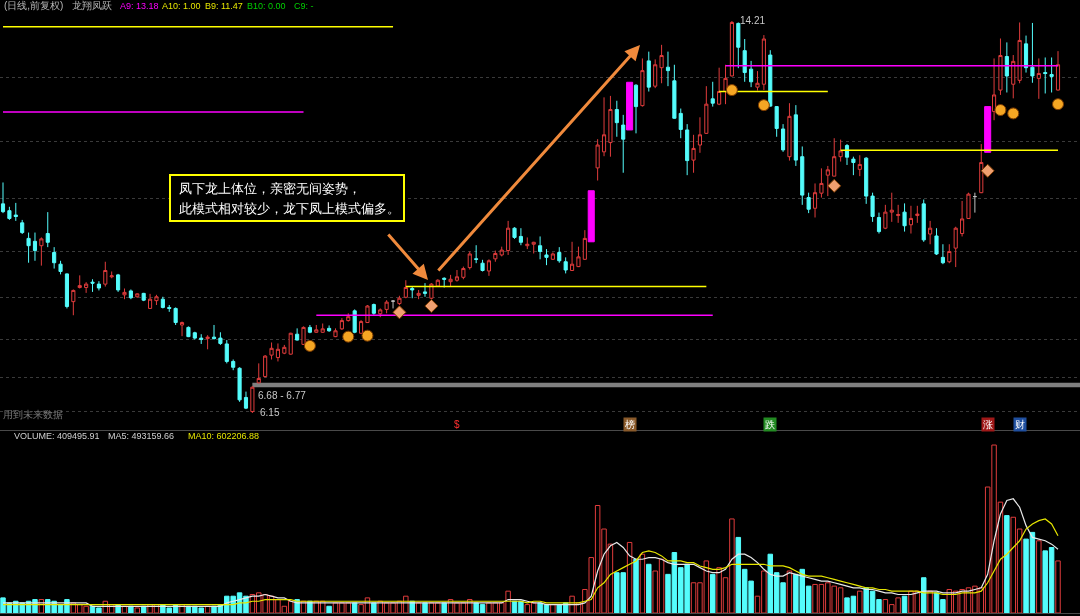 This screenshot has width=1080, height=616. What do you see at coordinates (141, 436) in the screenshot?
I see `text: MA5: 493159.66` at bounding box center [141, 436].